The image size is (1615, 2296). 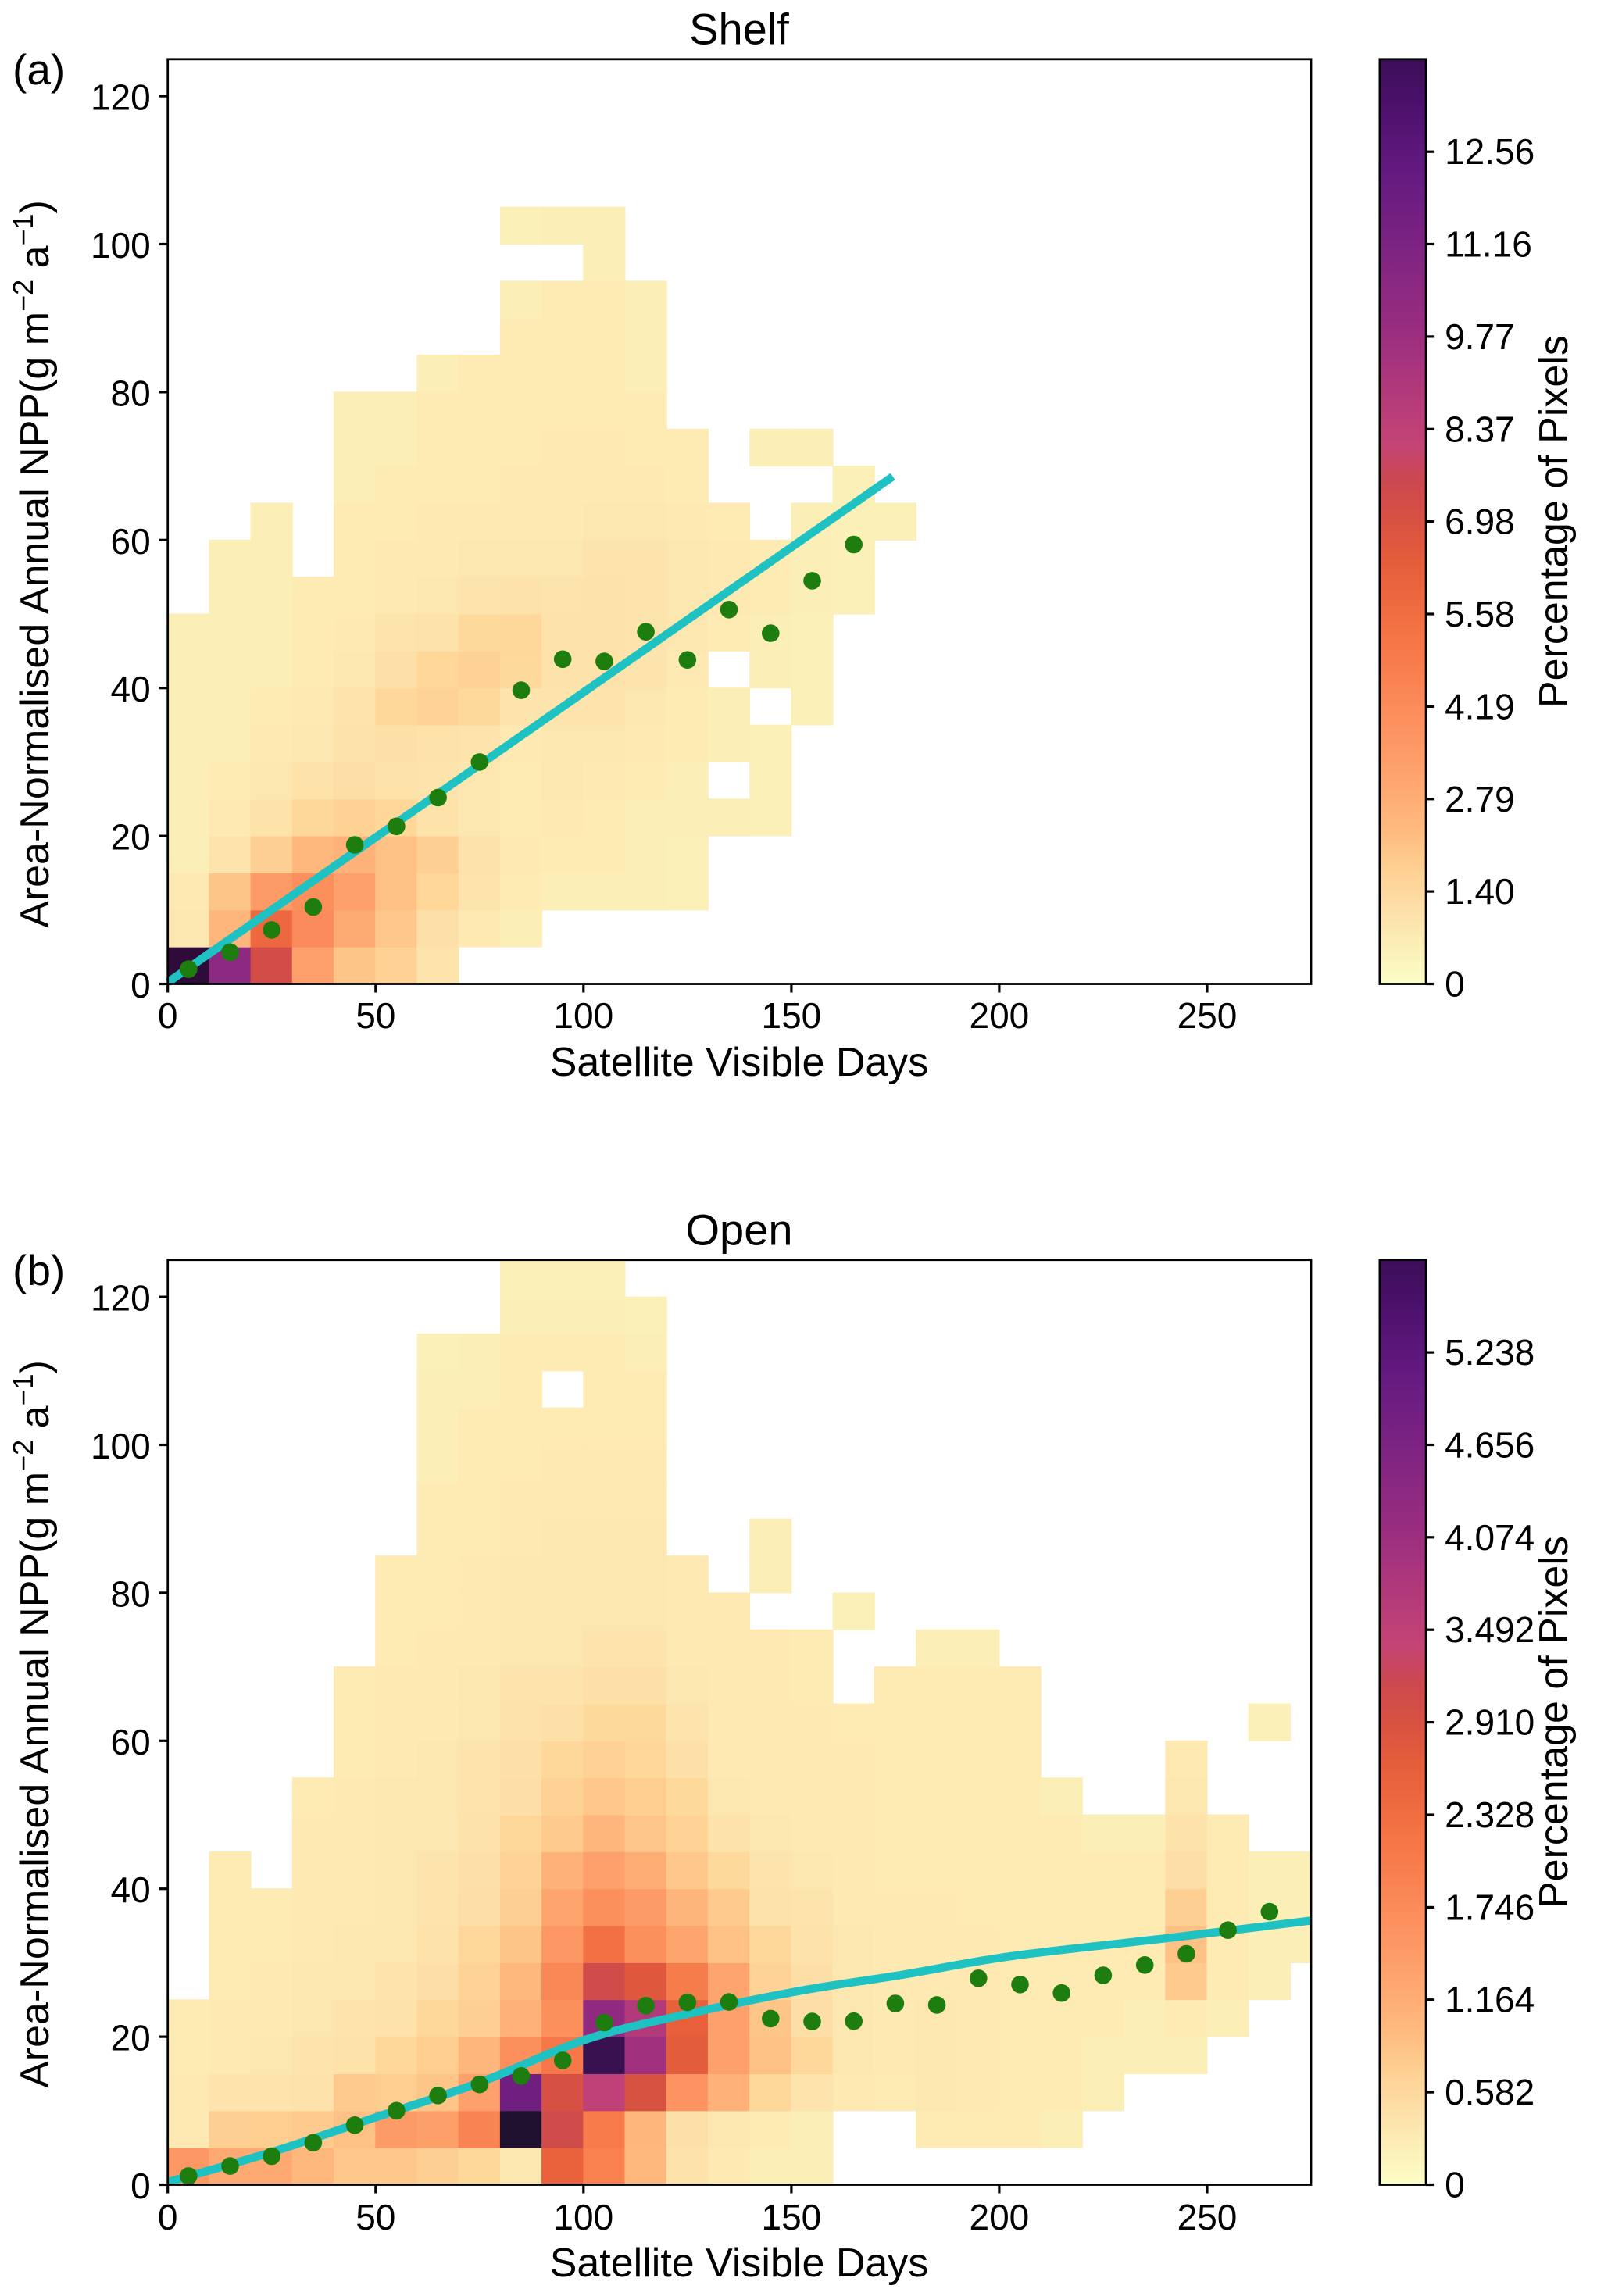 What do you see at coordinates (1490, 151) in the screenshot?
I see `svg-text: 12.56` at bounding box center [1490, 151].